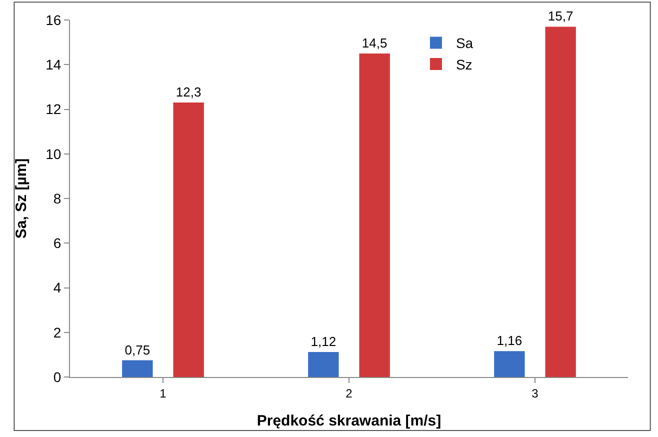 The width and height of the screenshot is (658, 437). I want to click on data-label: 14,5, so click(375, 42).